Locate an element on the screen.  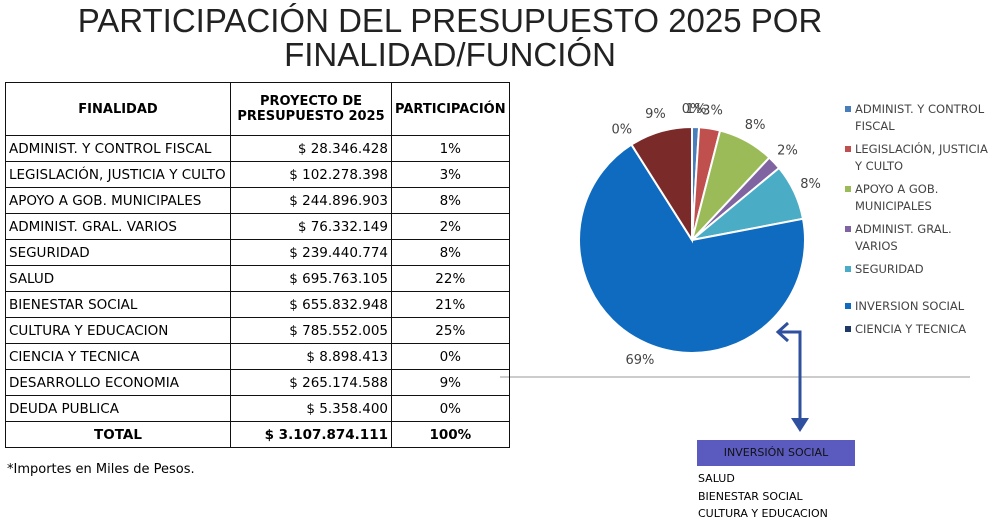
row: DESARROLLO ECONOMIA $ 265.174.588 9% is located at coordinates (257, 382).